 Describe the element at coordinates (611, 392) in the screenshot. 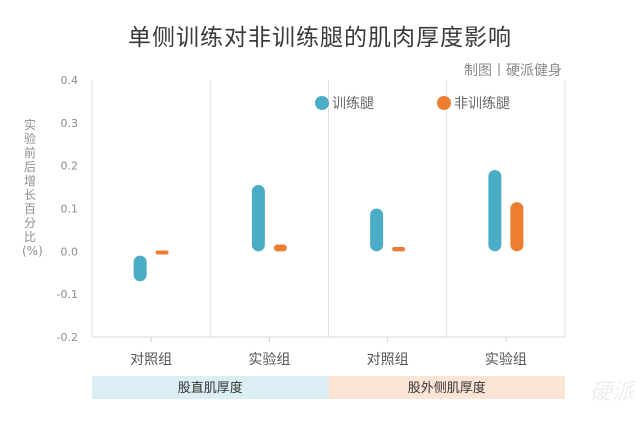

I see `watermark-logo: 硬派` at that location.